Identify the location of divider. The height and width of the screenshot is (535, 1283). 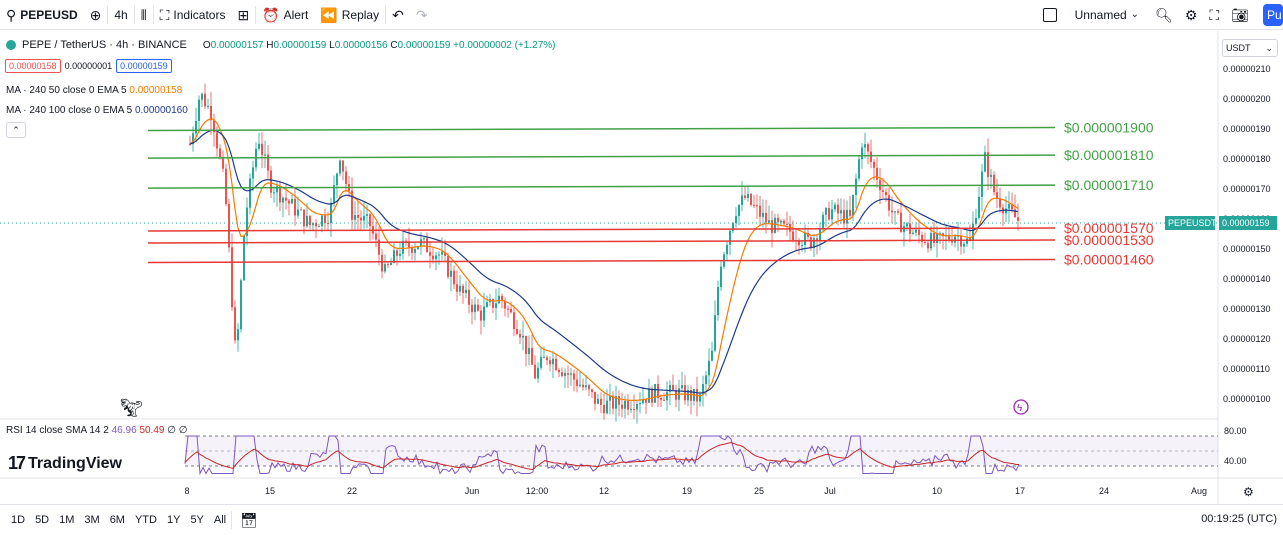
(134, 14).